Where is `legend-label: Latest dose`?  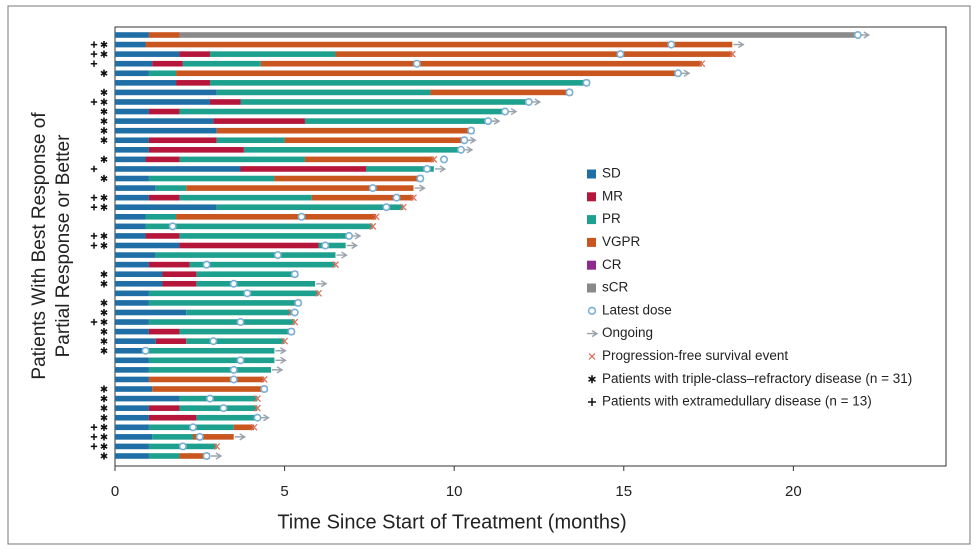 legend-label: Latest dose is located at coordinates (637, 309).